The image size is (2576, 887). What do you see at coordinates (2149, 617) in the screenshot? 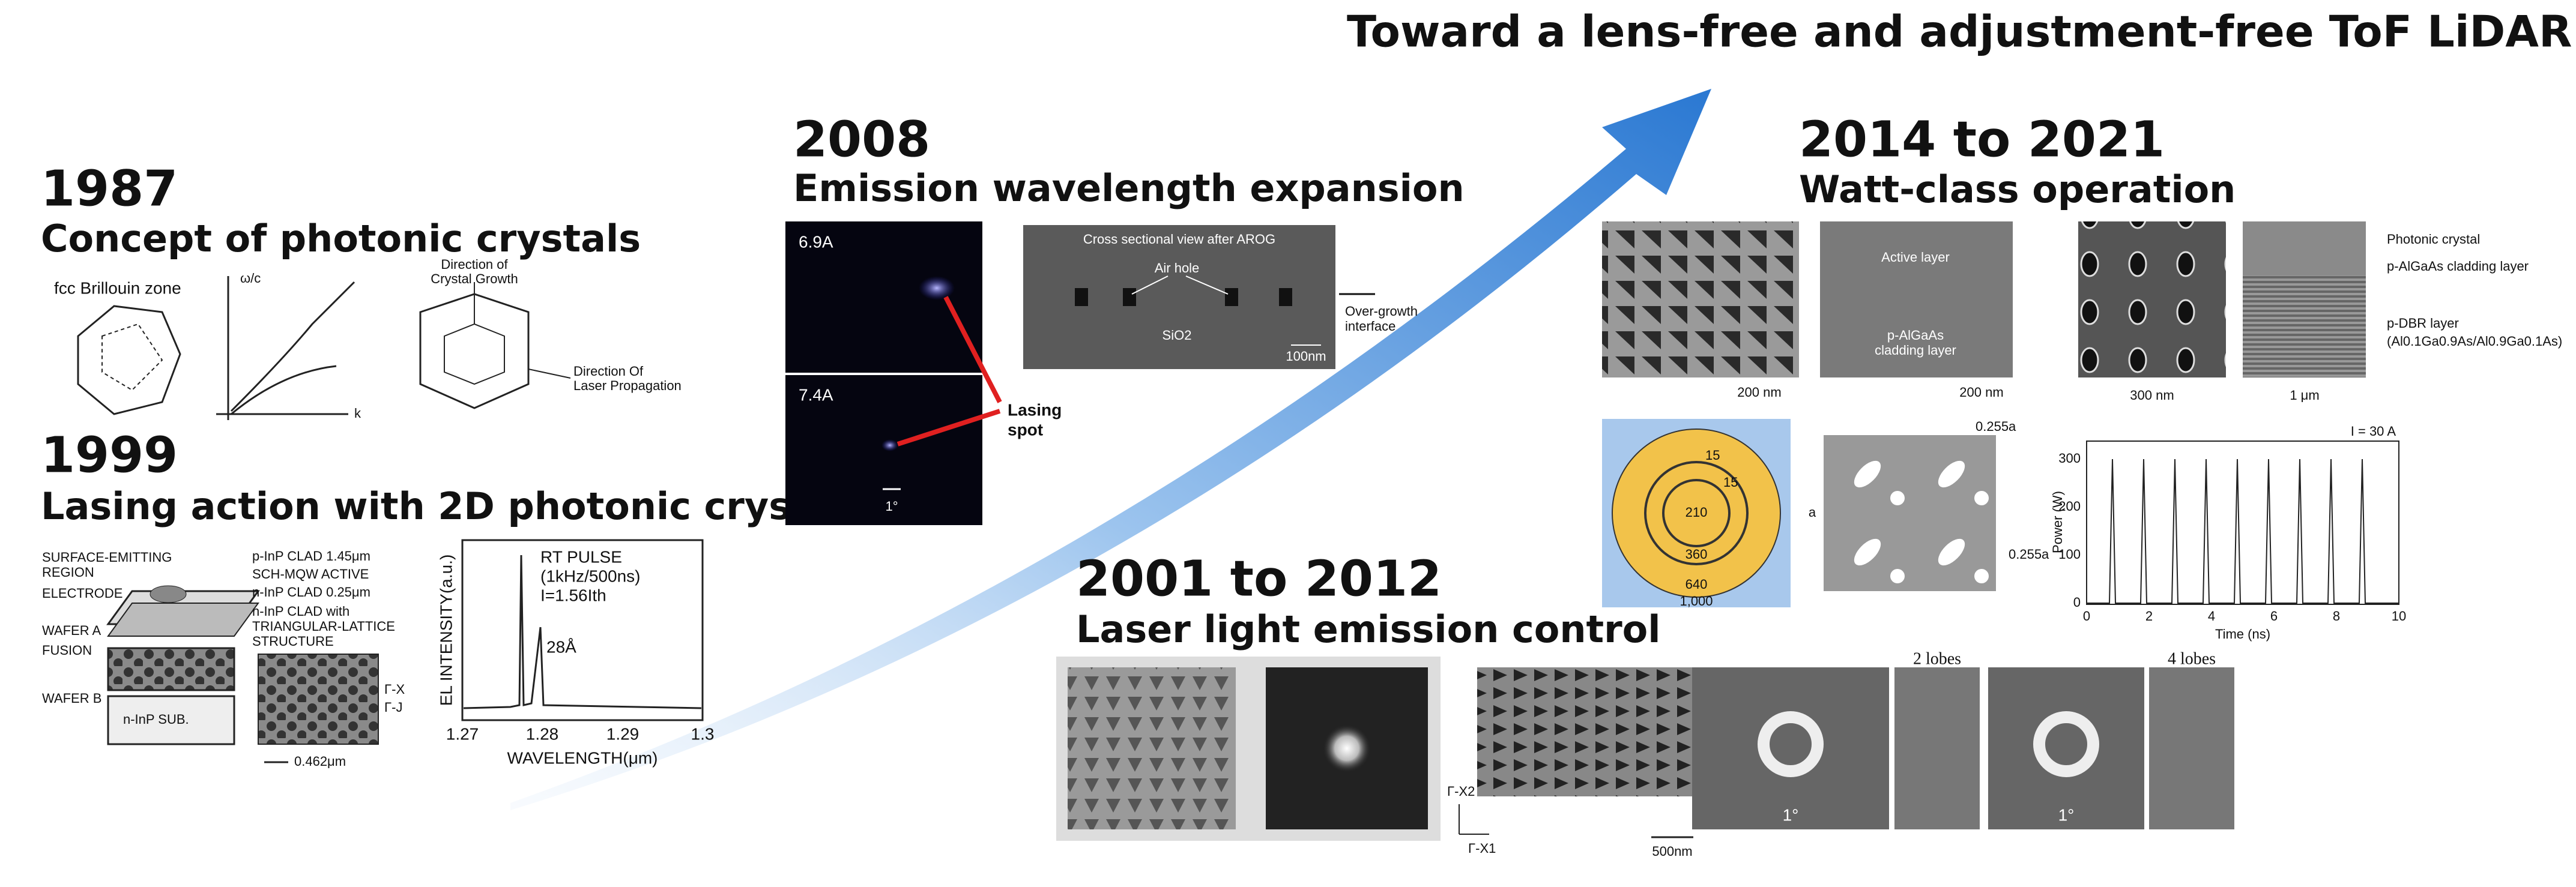
I see `x-tick-label: 2` at bounding box center [2149, 617].